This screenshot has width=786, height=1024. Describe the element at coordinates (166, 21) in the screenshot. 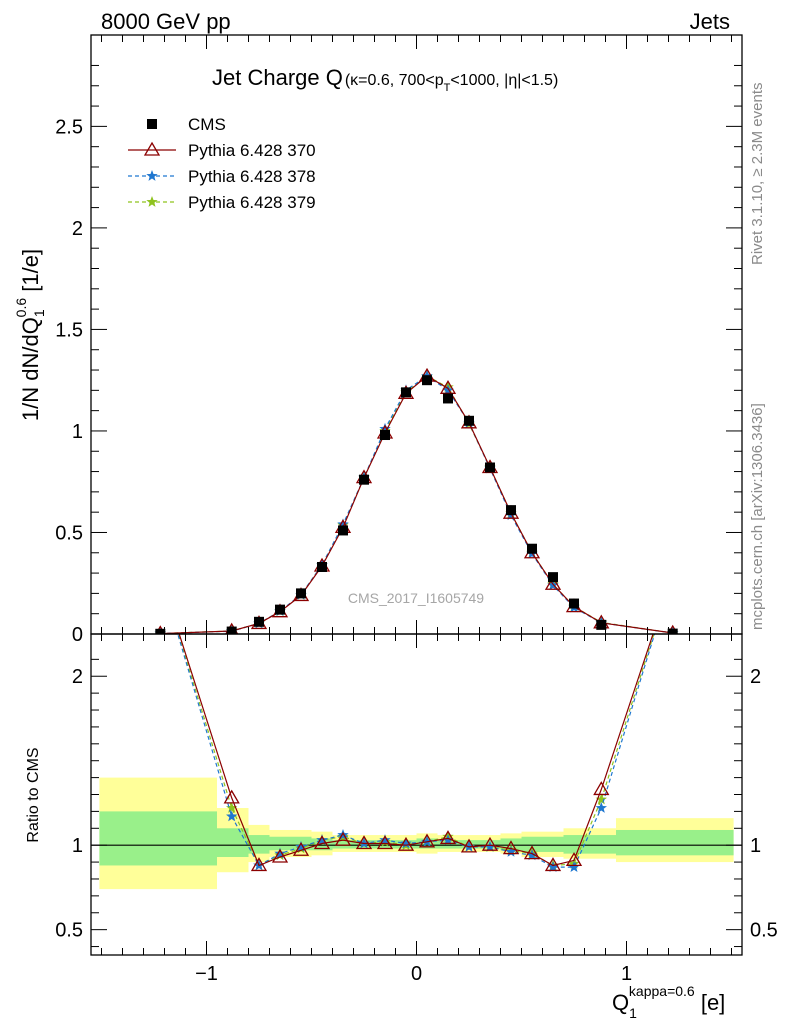

I see `energy-label: 8000 GeV pp` at that location.